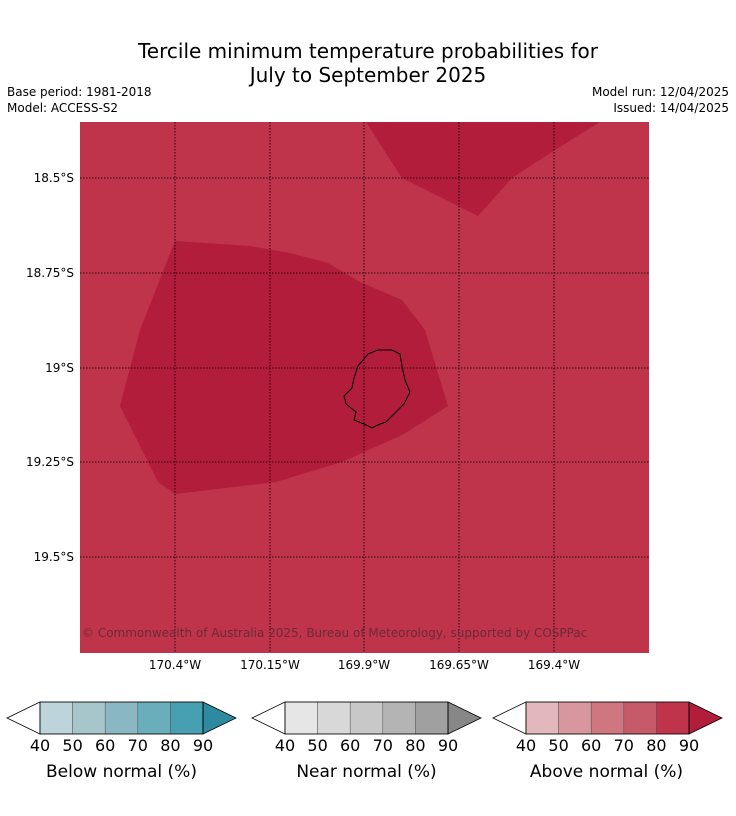 Image resolution: width=736 pixels, height=816 pixels. I want to click on colorbar-below-tick: 70, so click(137, 745).